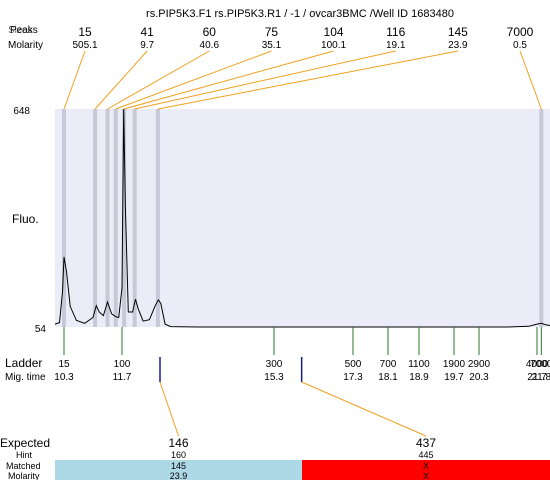 This screenshot has width=550, height=480. Describe the element at coordinates (334, 32) in the screenshot. I see `peak-size-label: 104` at that location.